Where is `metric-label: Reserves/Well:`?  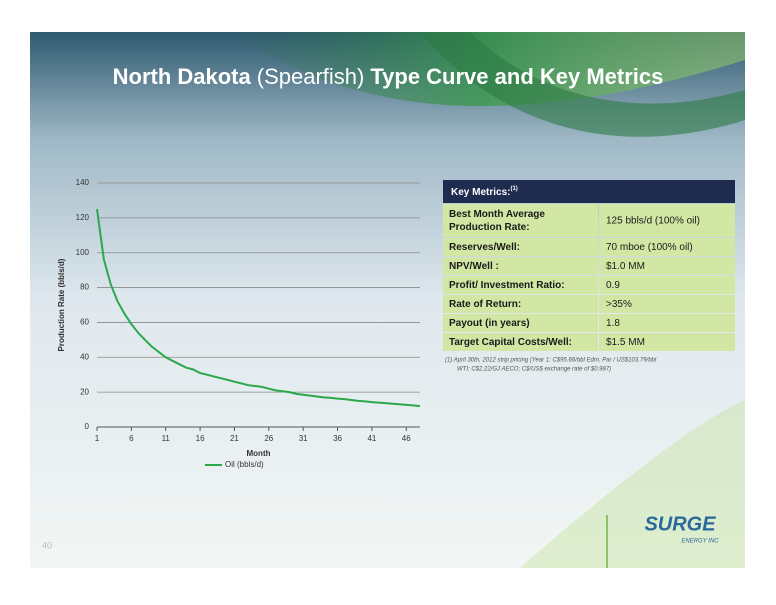
metric-label: Reserves/Well: is located at coordinates (484, 247).